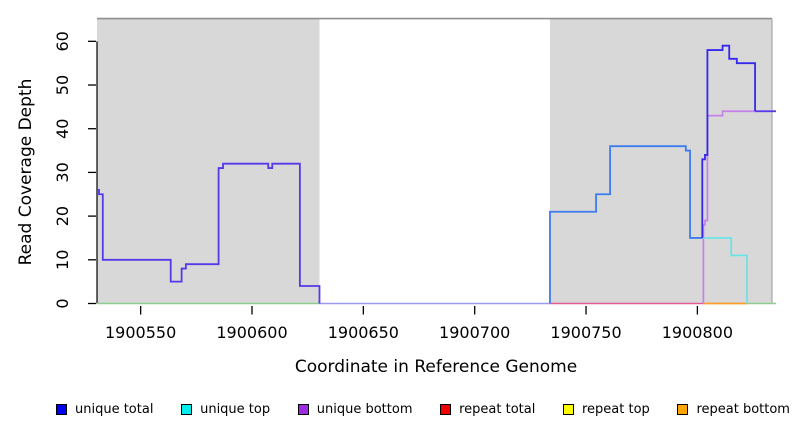  Describe the element at coordinates (364, 409) in the screenshot. I see `legend-label: unique bottom` at that location.